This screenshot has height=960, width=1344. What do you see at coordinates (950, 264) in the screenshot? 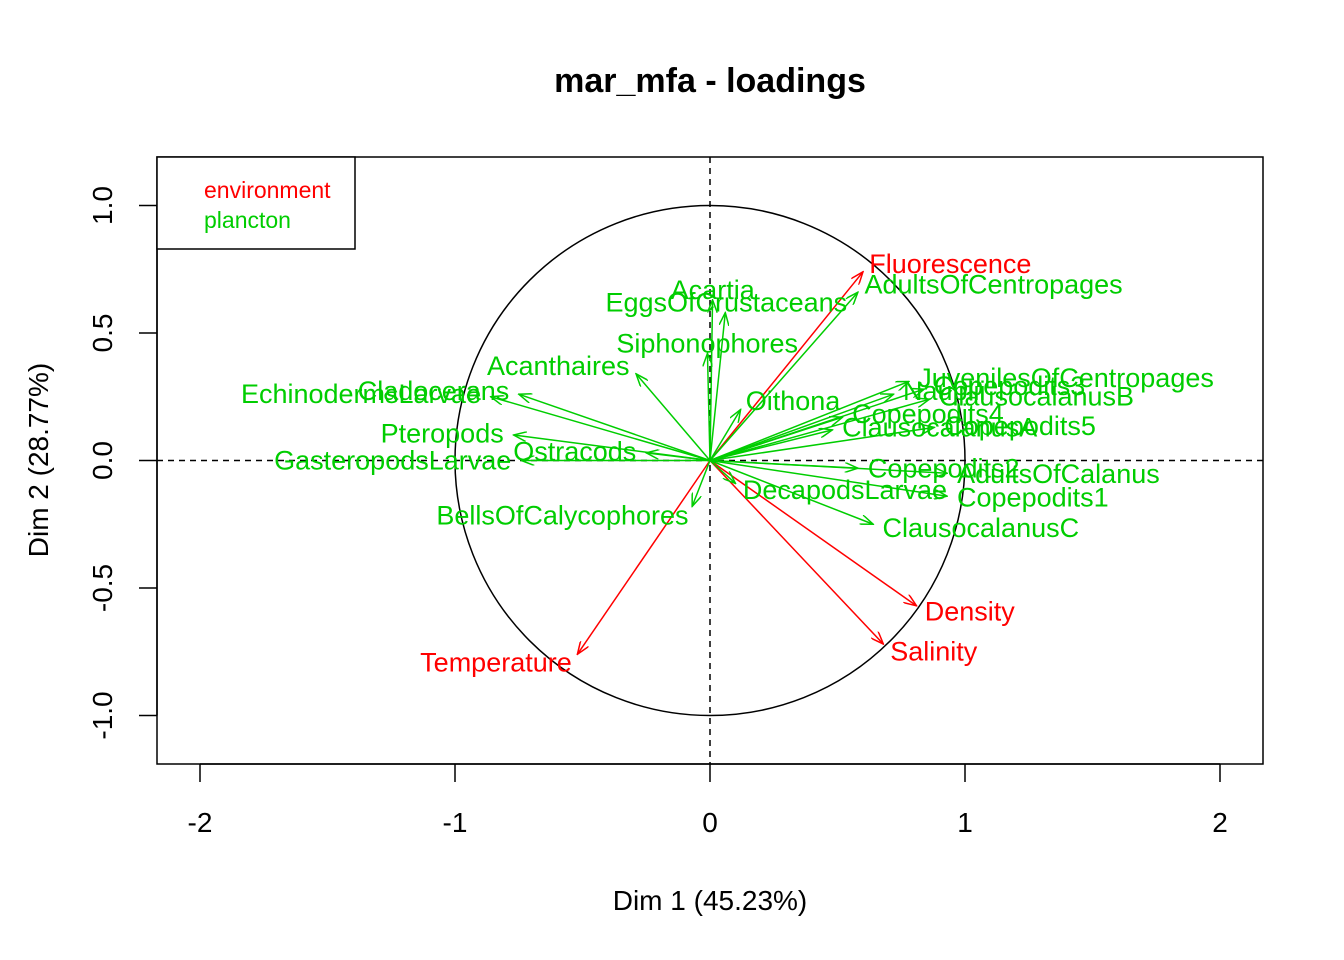
I see `label-fluorescence: Fluorescence` at bounding box center [950, 264].